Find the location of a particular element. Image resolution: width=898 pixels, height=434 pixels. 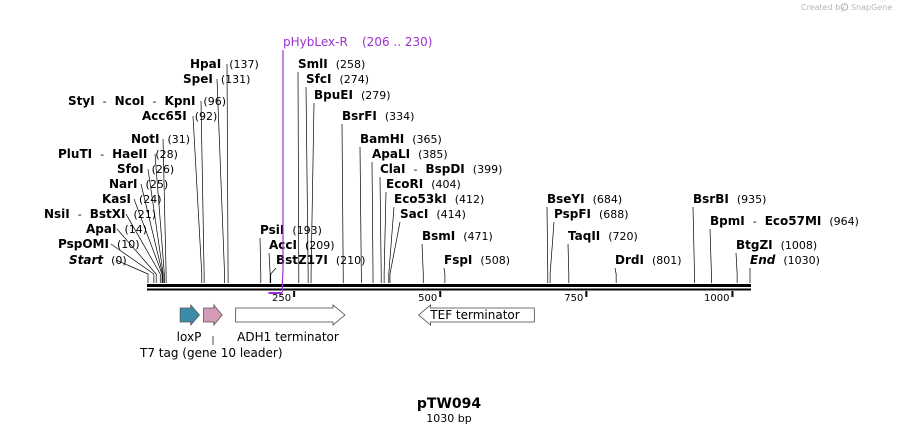

site-line-nari is located at coordinates (151, 233).